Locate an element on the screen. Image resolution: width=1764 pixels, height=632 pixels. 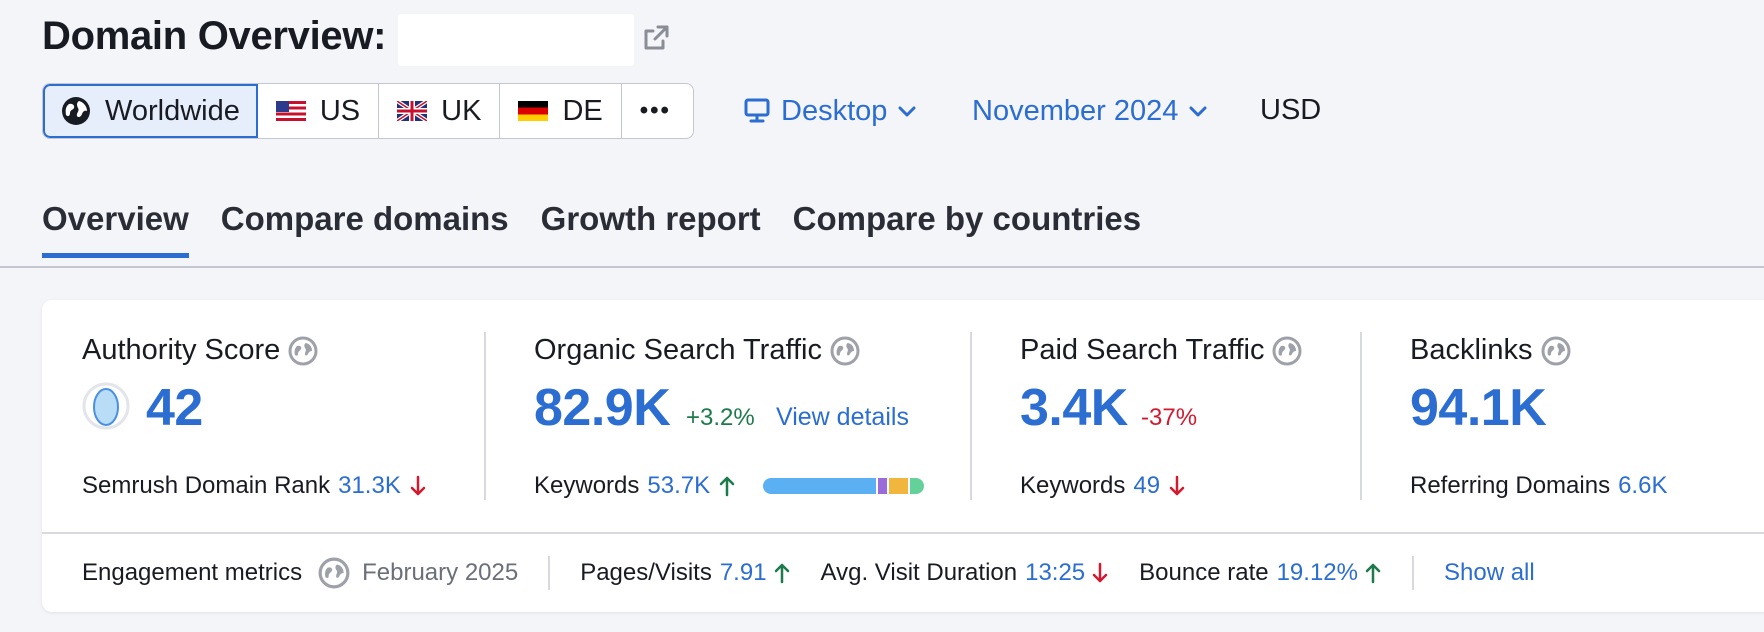
db-de-label: DE is located at coordinates (582, 110).